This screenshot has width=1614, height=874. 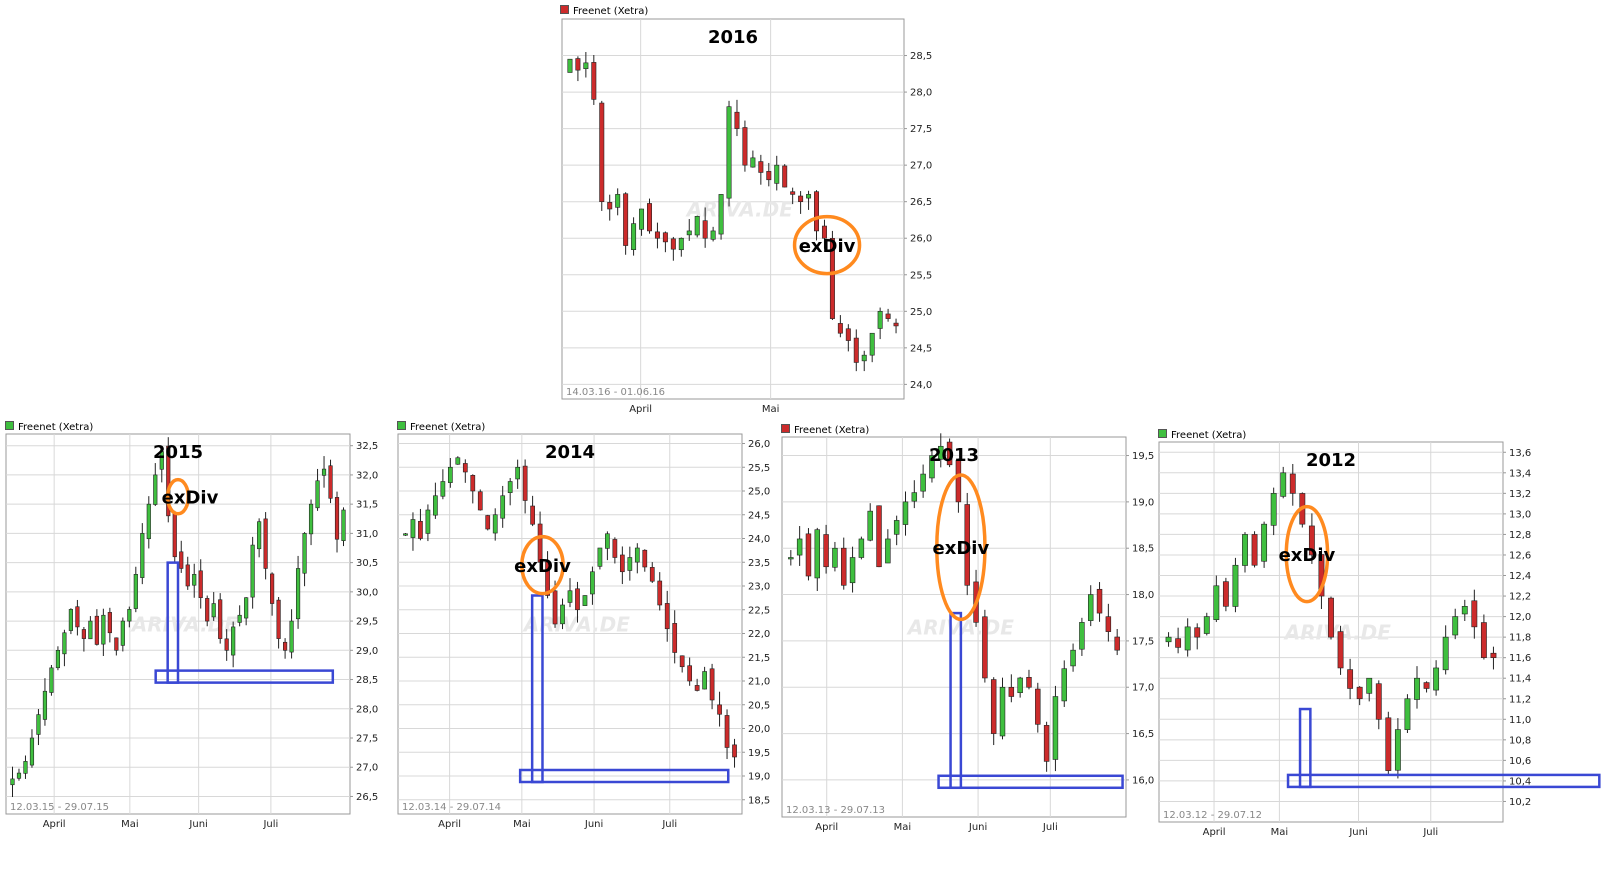 What do you see at coordinates (451, 807) in the screenshot?
I see `date-range-label: 12.03.14 - 29.07.14` at bounding box center [451, 807].